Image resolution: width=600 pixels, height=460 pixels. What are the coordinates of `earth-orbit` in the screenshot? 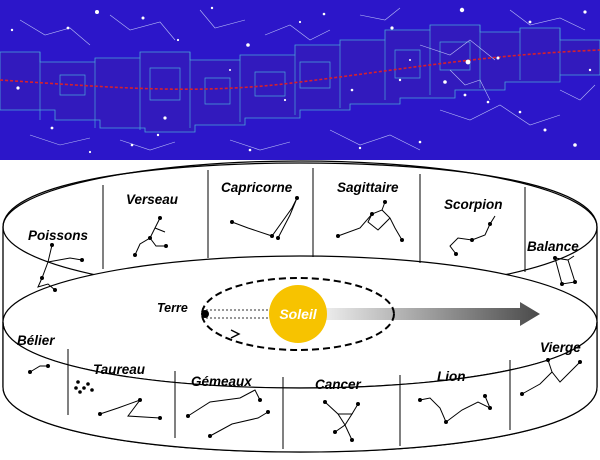 It's located at (298, 314).